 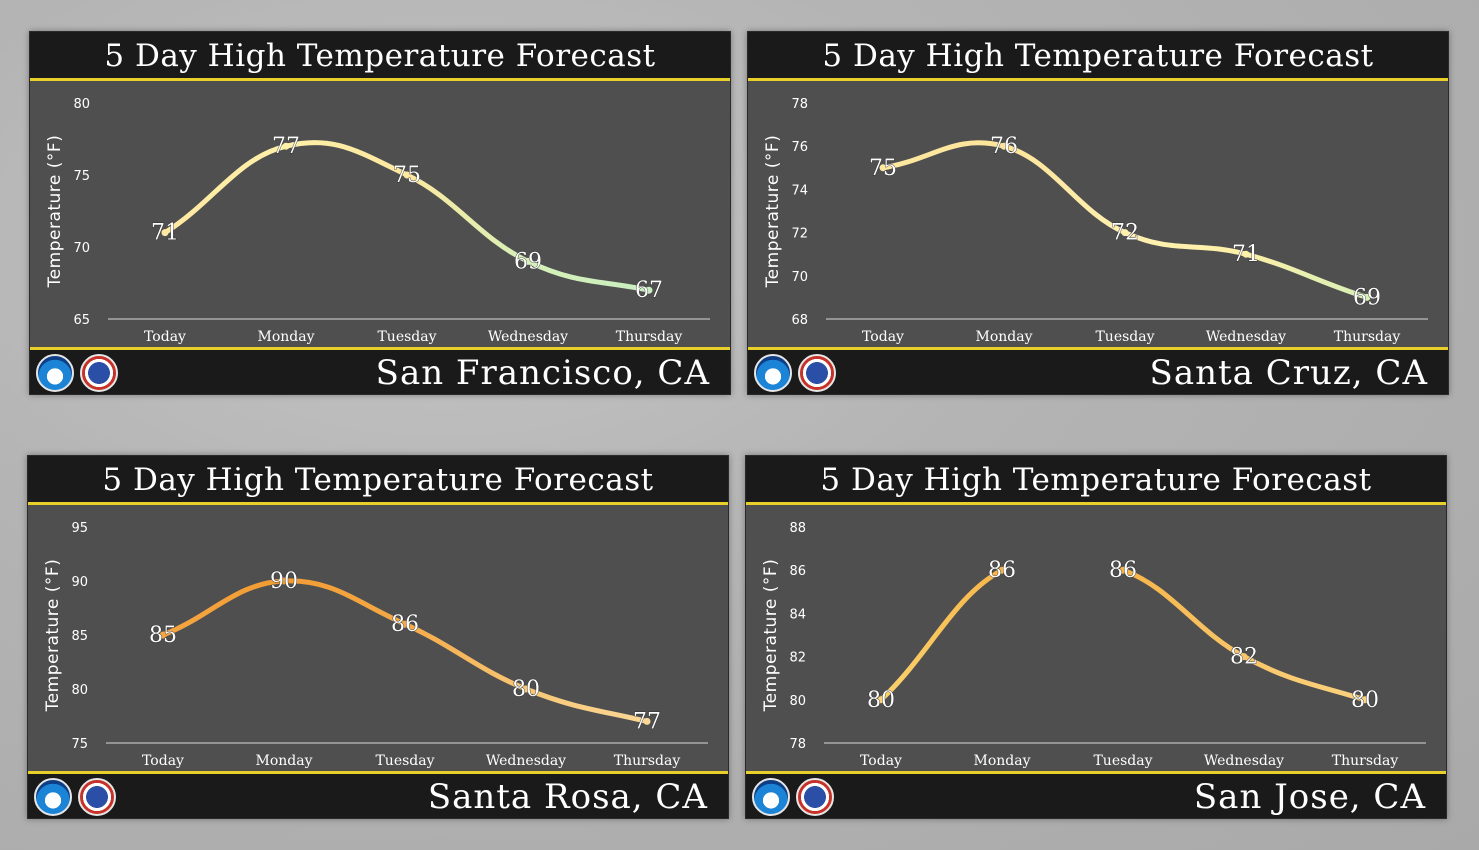 What do you see at coordinates (1309, 797) in the screenshot?
I see `location-label: San Jose, CA` at bounding box center [1309, 797].